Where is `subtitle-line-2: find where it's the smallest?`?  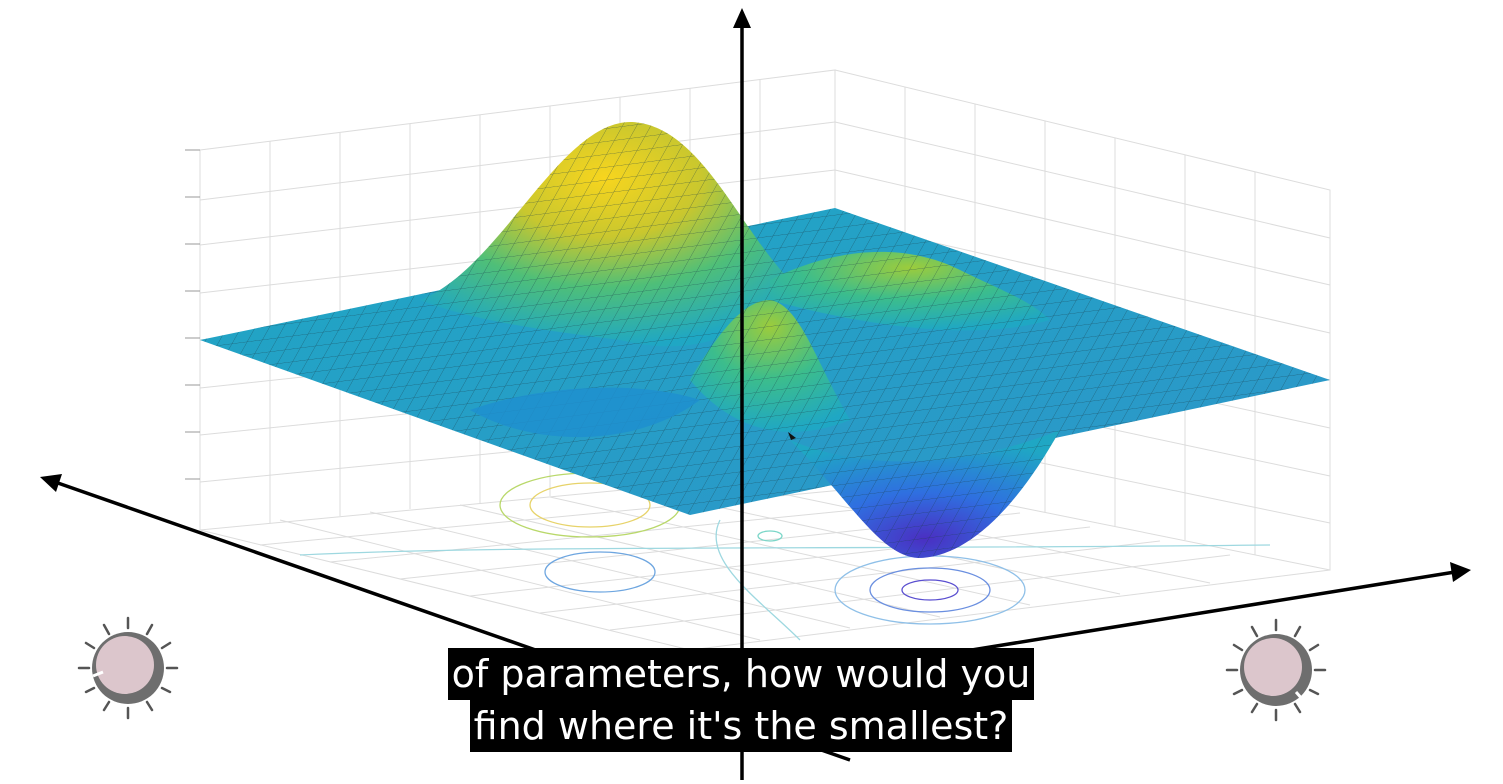 subtitle-line-2: find where it's the smallest? is located at coordinates (741, 726).